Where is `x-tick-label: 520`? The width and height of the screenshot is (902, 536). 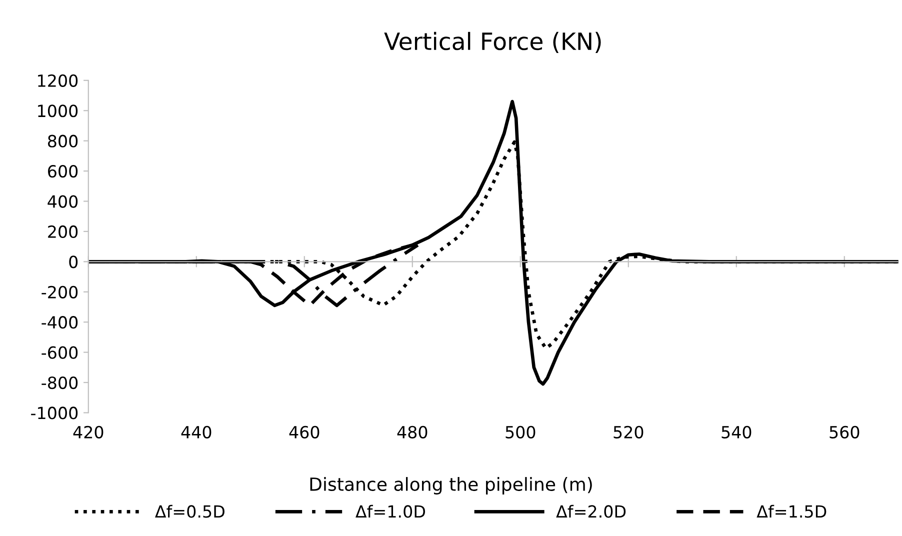 x-tick-label: 520 is located at coordinates (629, 432).